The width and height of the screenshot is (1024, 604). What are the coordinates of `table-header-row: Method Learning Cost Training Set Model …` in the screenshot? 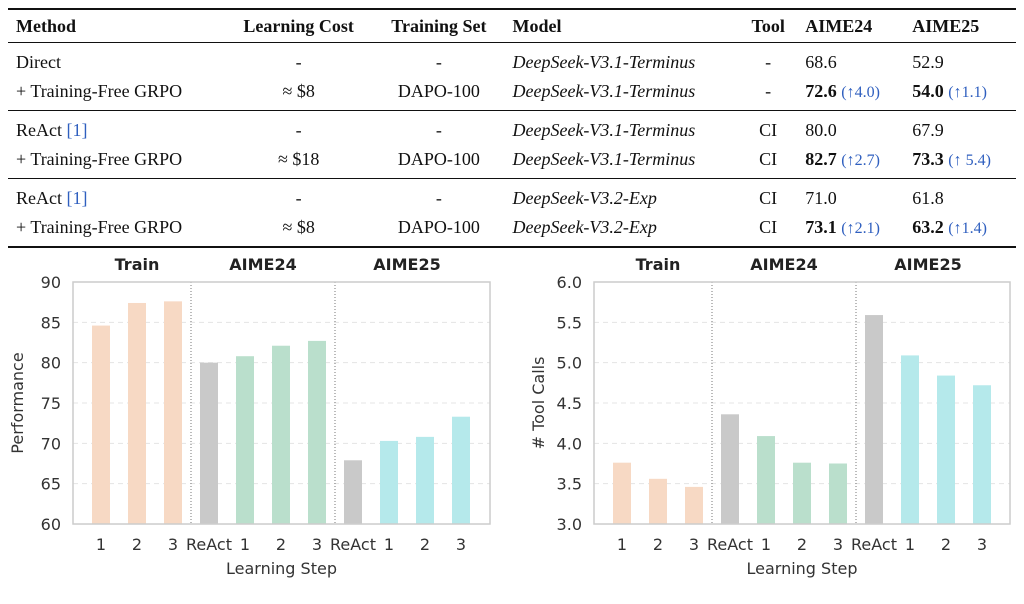 It's located at (512, 26).